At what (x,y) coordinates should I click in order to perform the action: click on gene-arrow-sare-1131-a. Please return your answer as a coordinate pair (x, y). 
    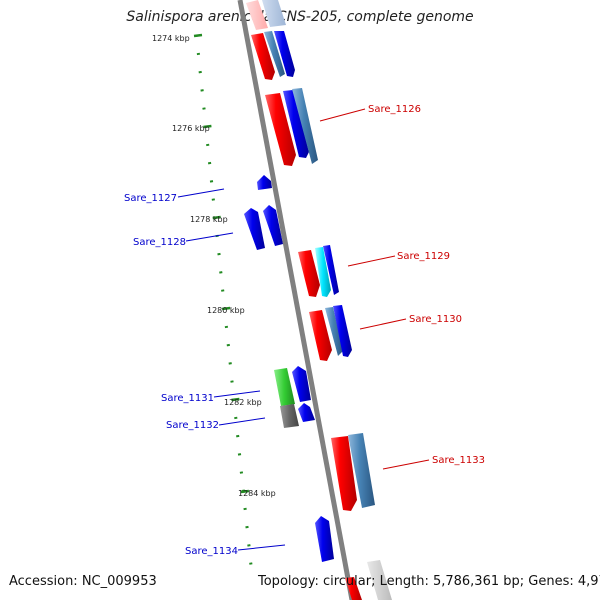
    Looking at the image, I should click on (284, 387).